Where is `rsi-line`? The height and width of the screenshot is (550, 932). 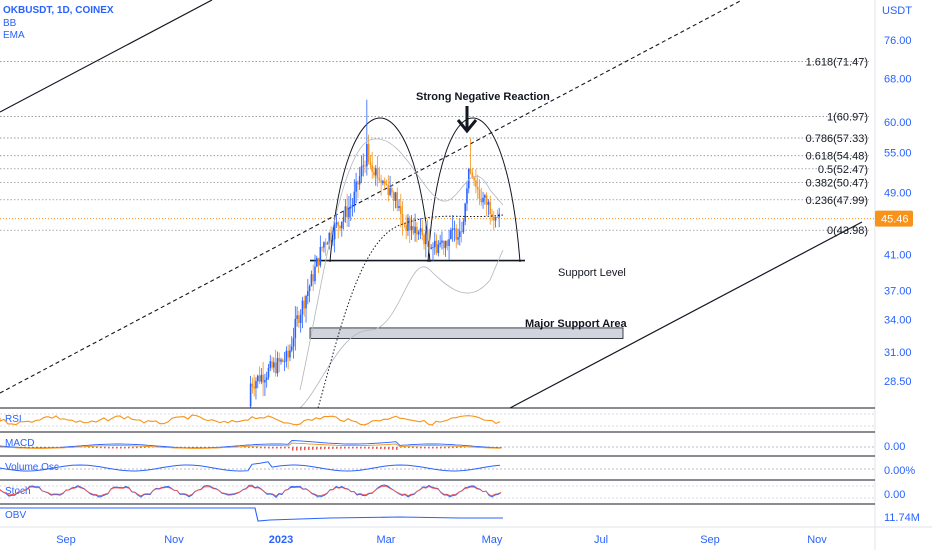 rsi-line is located at coordinates (250, 420).